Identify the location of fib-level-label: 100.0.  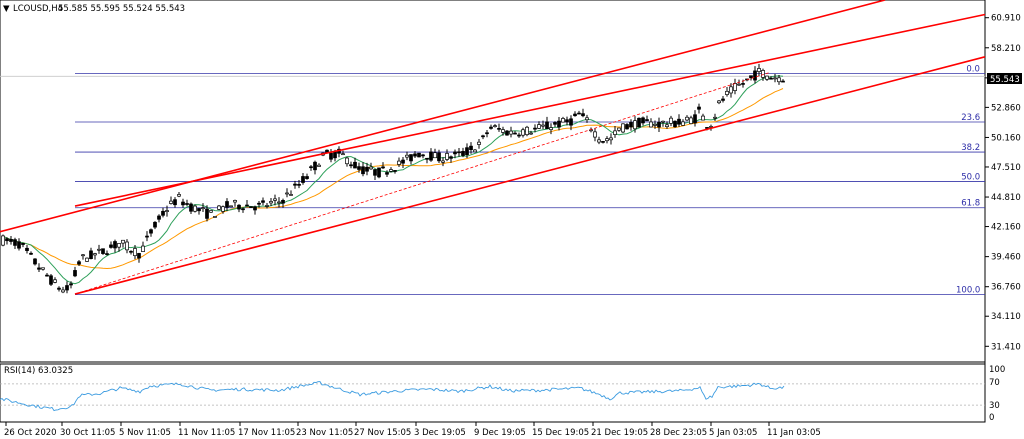
(968, 291).